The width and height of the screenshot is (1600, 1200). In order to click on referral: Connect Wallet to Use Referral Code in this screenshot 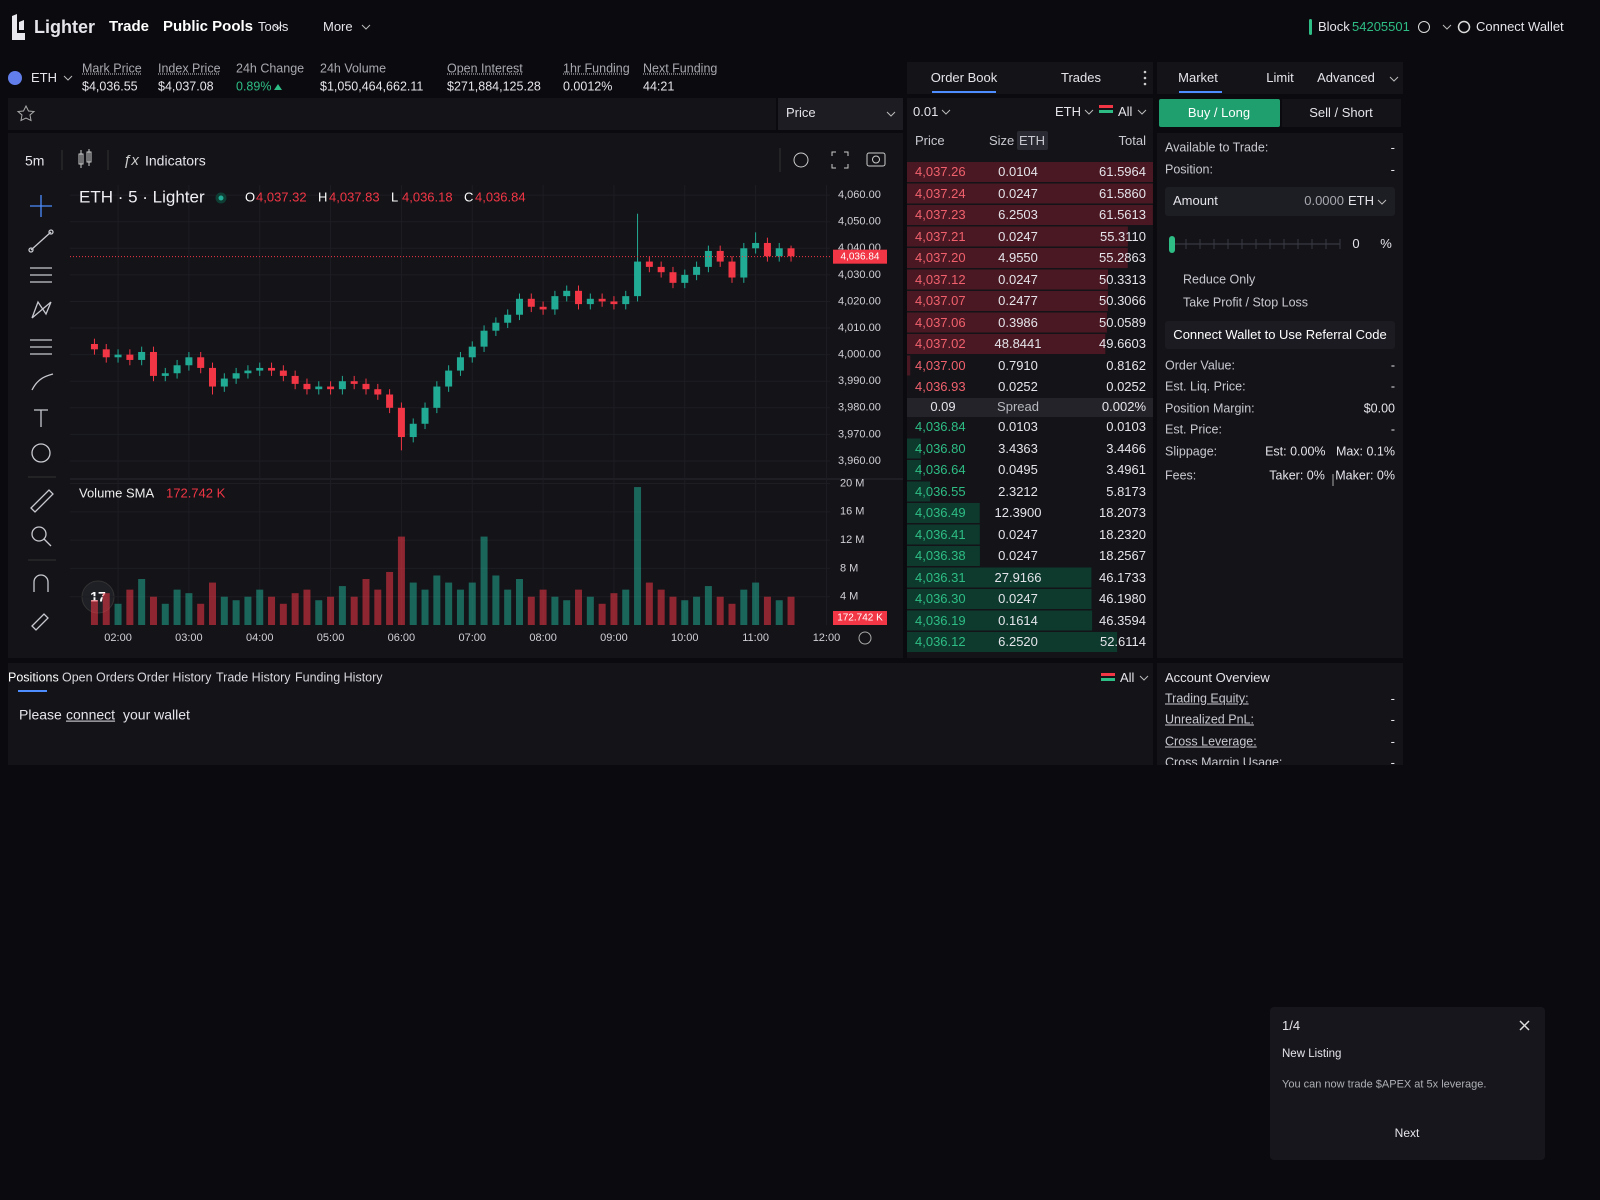, I will do `click(1280, 335)`.